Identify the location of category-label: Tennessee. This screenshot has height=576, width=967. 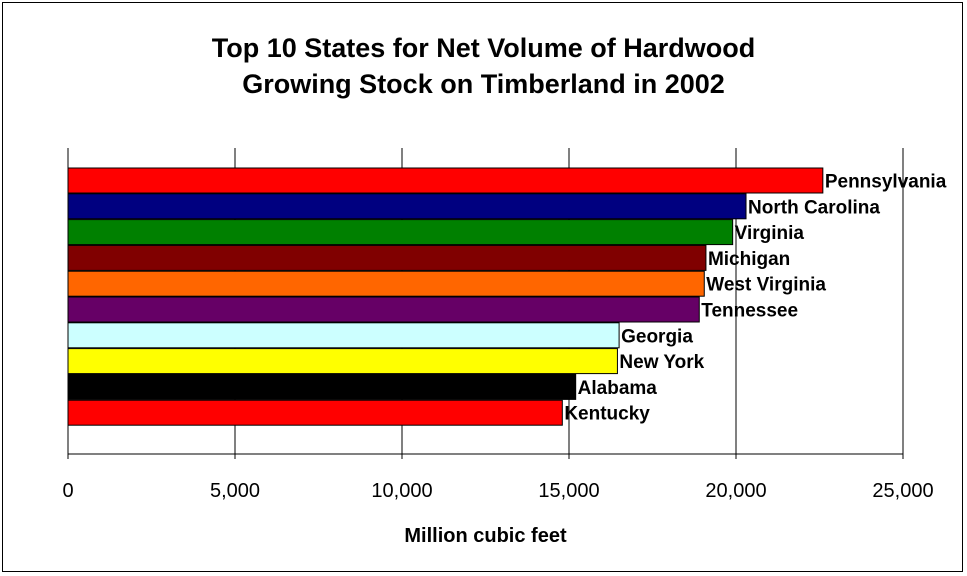
(749, 311).